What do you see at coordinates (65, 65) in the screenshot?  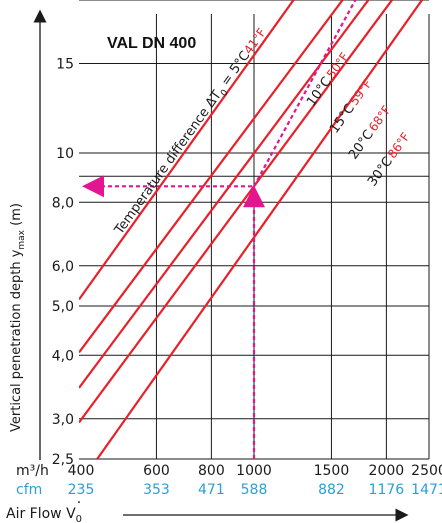 I see `y-tick-label: 15` at bounding box center [65, 65].